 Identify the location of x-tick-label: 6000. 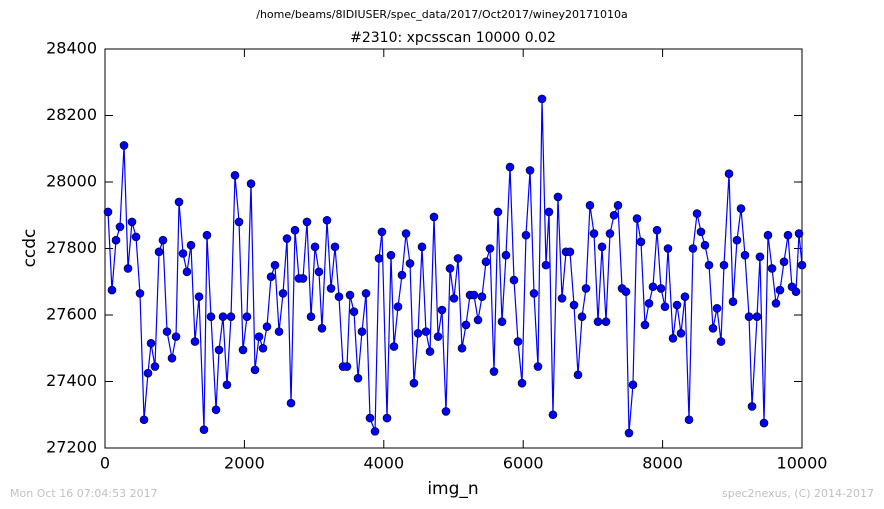
(523, 463).